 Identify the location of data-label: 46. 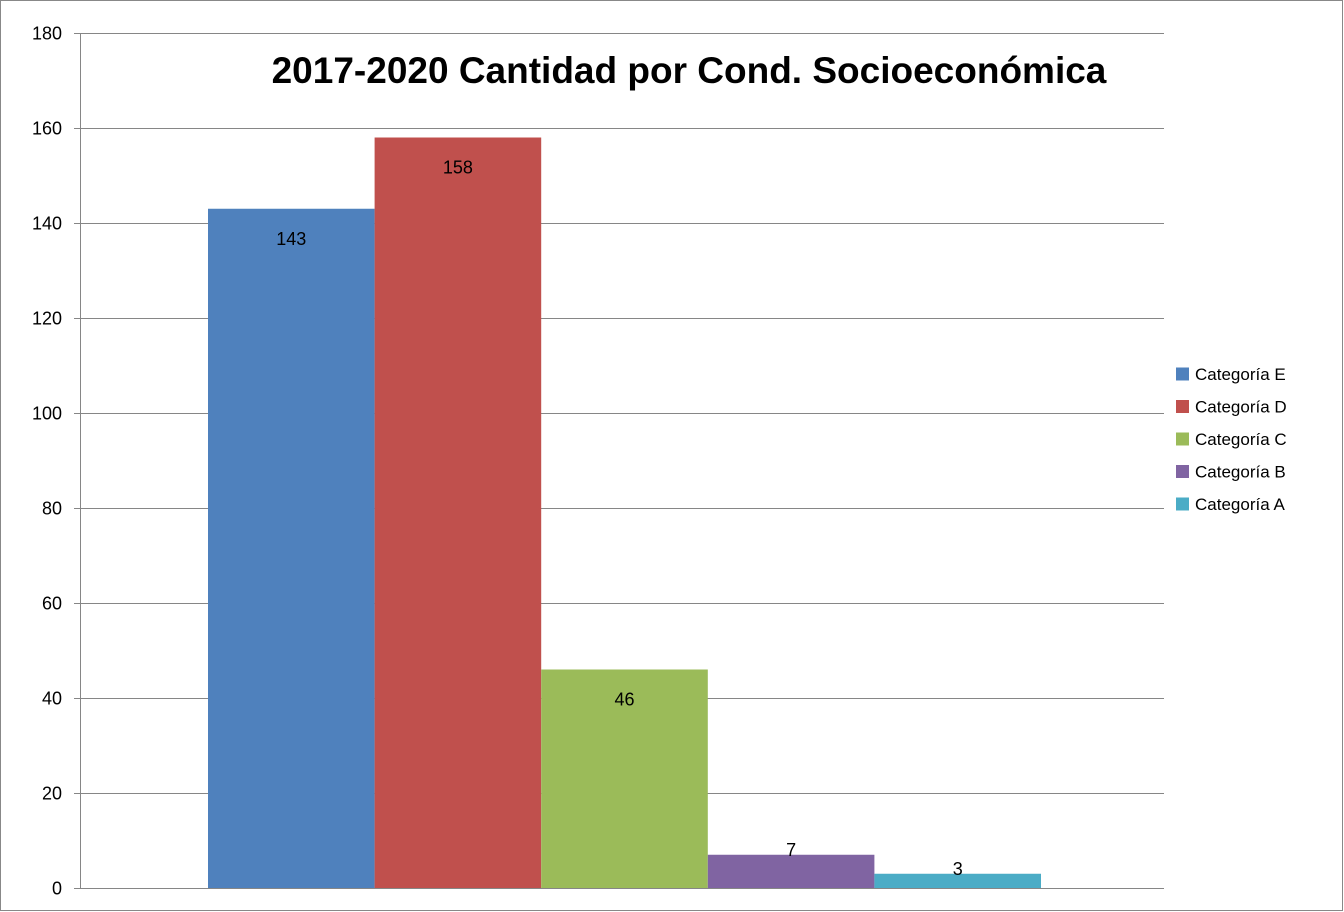
(624, 700).